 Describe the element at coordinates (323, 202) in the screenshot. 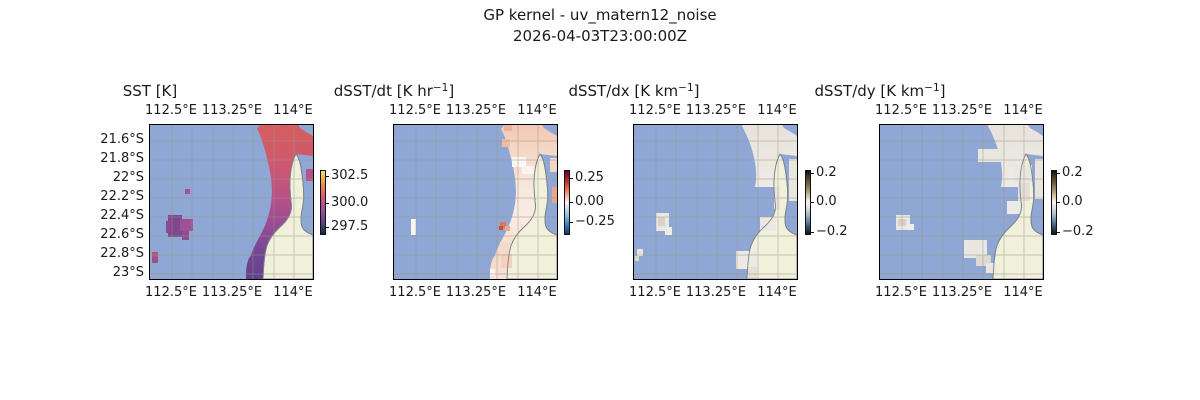

I see `sst-colorbar` at that location.